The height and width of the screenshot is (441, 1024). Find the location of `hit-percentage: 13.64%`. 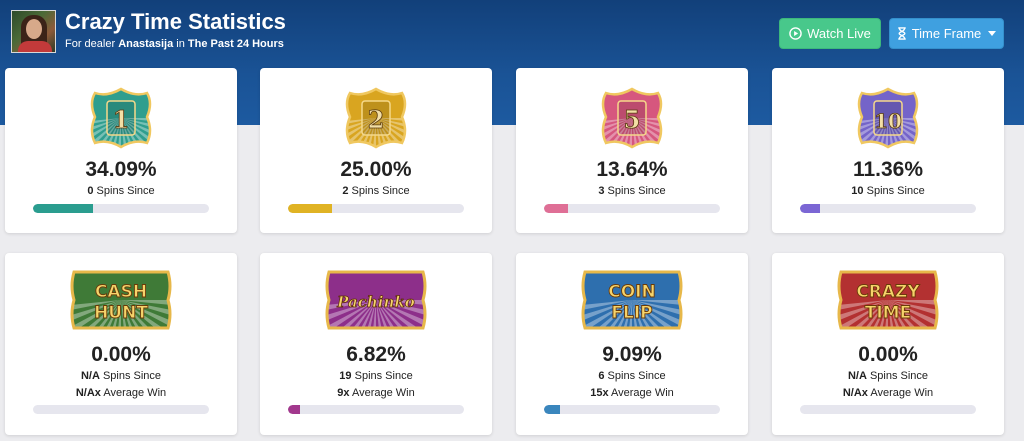

hit-percentage: 13.64% is located at coordinates (632, 169).